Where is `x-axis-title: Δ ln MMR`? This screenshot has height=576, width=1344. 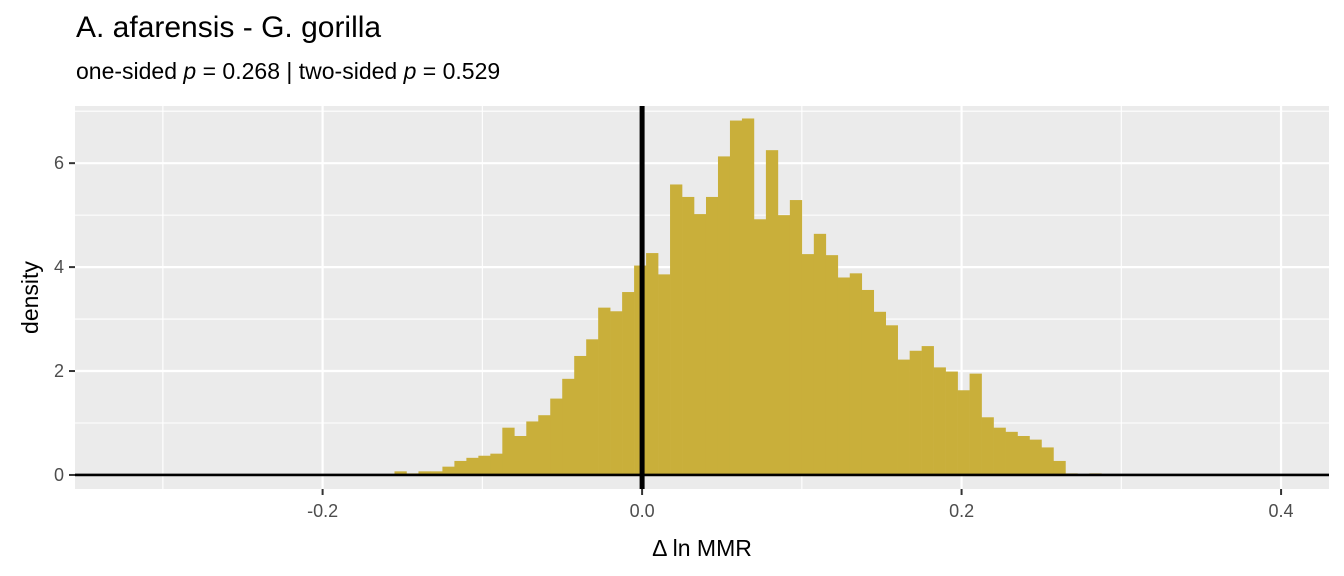
x-axis-title: Δ ln MMR is located at coordinates (702, 548).